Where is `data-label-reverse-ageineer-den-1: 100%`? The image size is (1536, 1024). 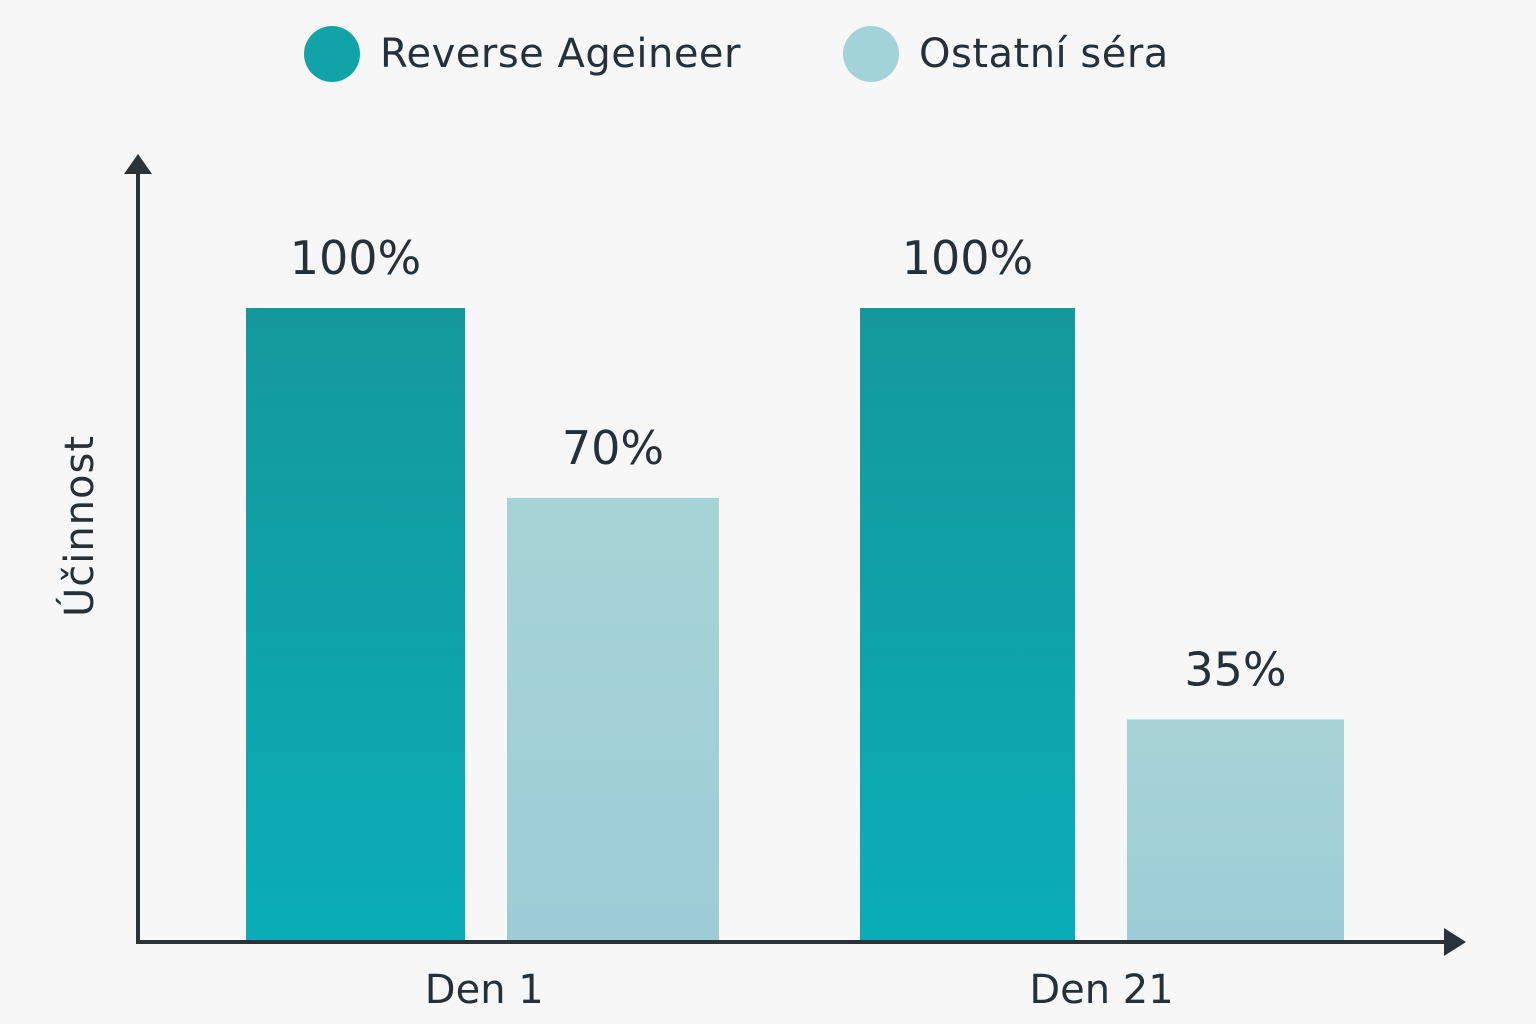
data-label-reverse-ageineer-den-1: 100% is located at coordinates (356, 258).